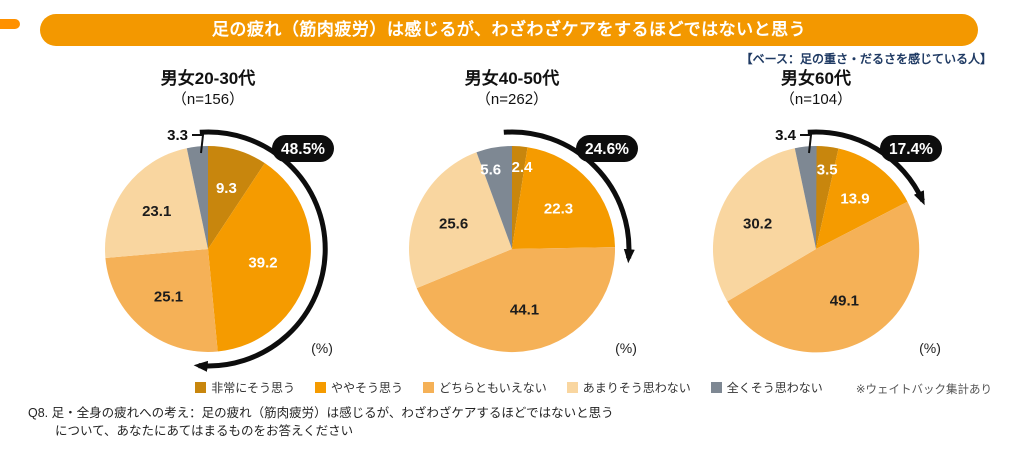  I want to click on slice-label: 30.2, so click(757, 223).